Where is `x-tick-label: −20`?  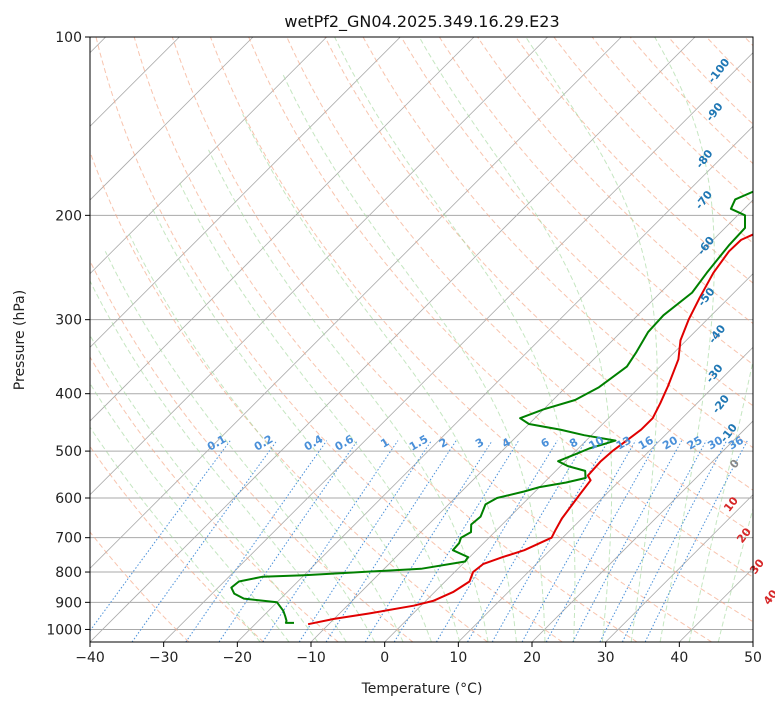 x-tick-label: −20 is located at coordinates (238, 658).